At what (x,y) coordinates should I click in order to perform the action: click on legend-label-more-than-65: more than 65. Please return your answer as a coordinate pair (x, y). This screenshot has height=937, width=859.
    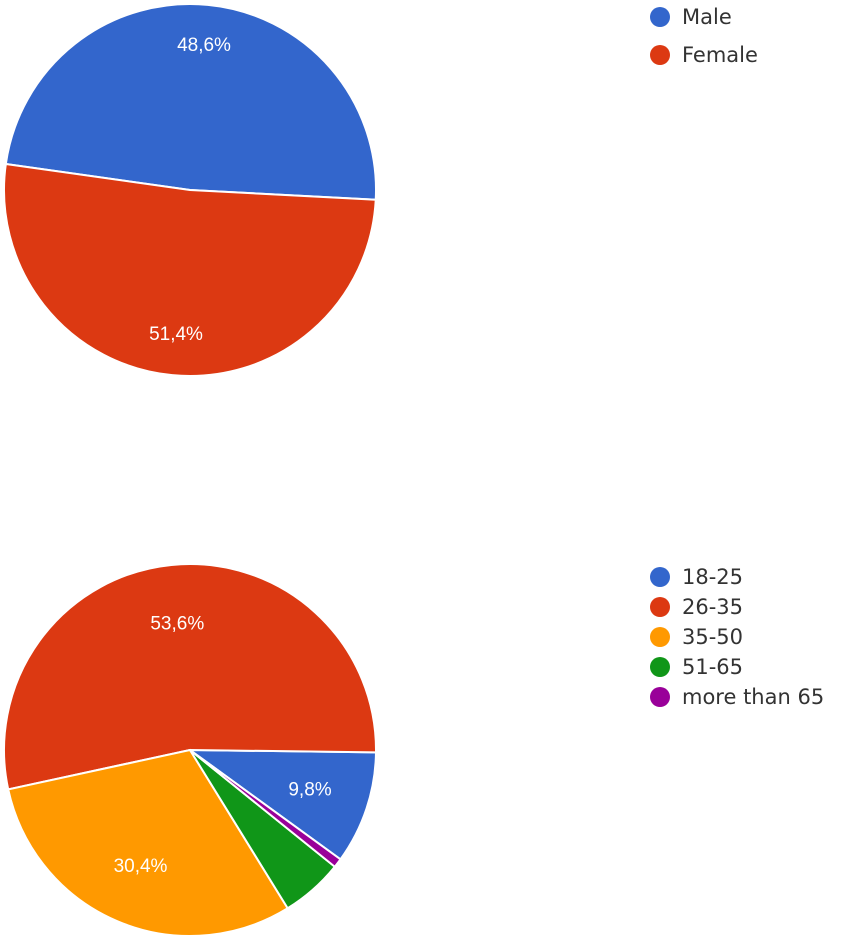
    Looking at the image, I should click on (753, 697).